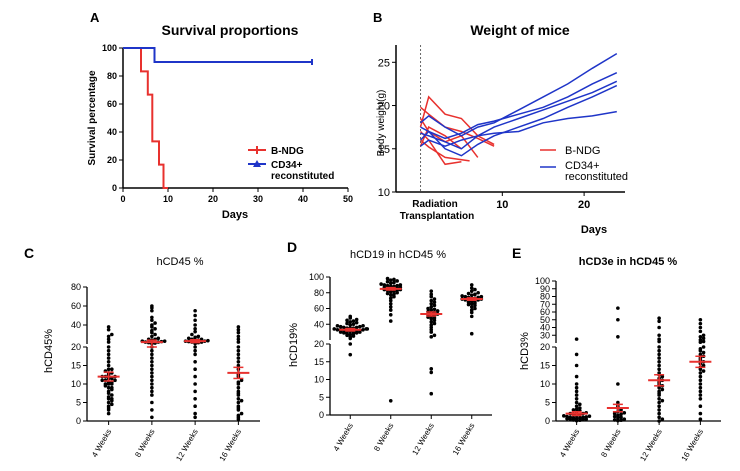 This screenshot has width=740, height=471. What do you see at coordinates (257, 163) in the screenshot?
I see `legend-a-cd34-marker` at bounding box center [257, 163].